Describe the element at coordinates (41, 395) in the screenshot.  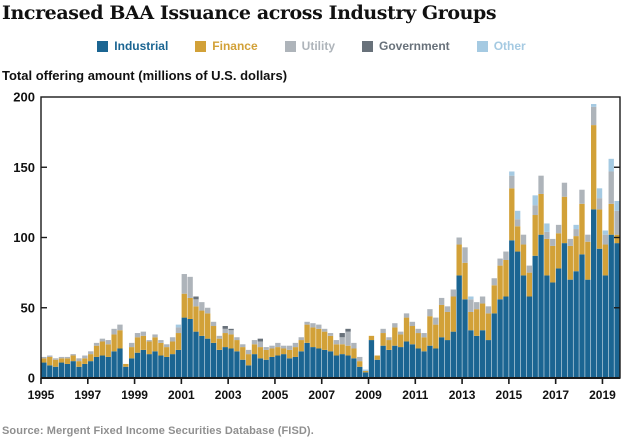
I see `x-tick-label: 1995` at that location.